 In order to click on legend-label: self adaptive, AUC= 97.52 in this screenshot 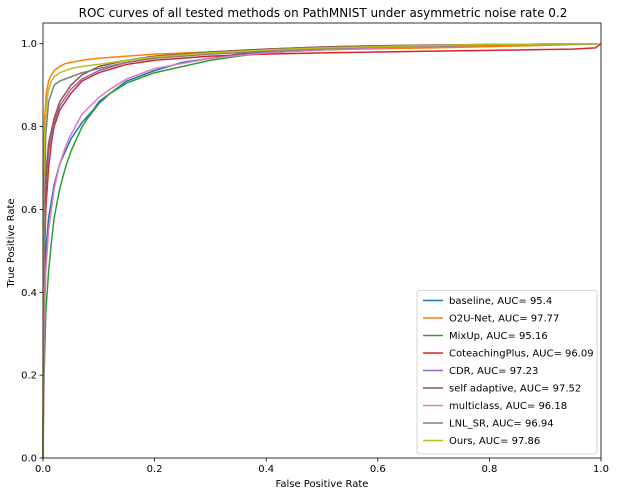, I will do `click(515, 389)`.